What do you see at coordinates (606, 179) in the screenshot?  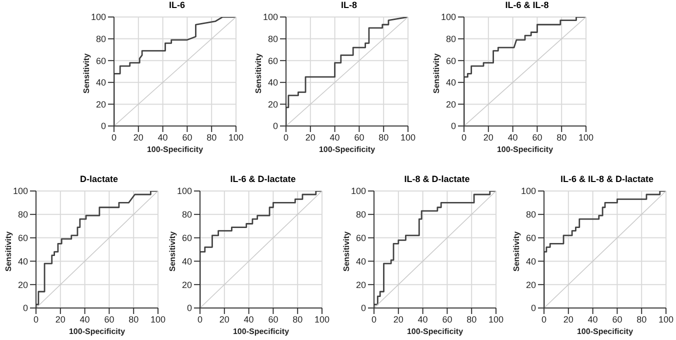 I see `chart-title: IL-6 & IL-8 & D-lactate` at bounding box center [606, 179].